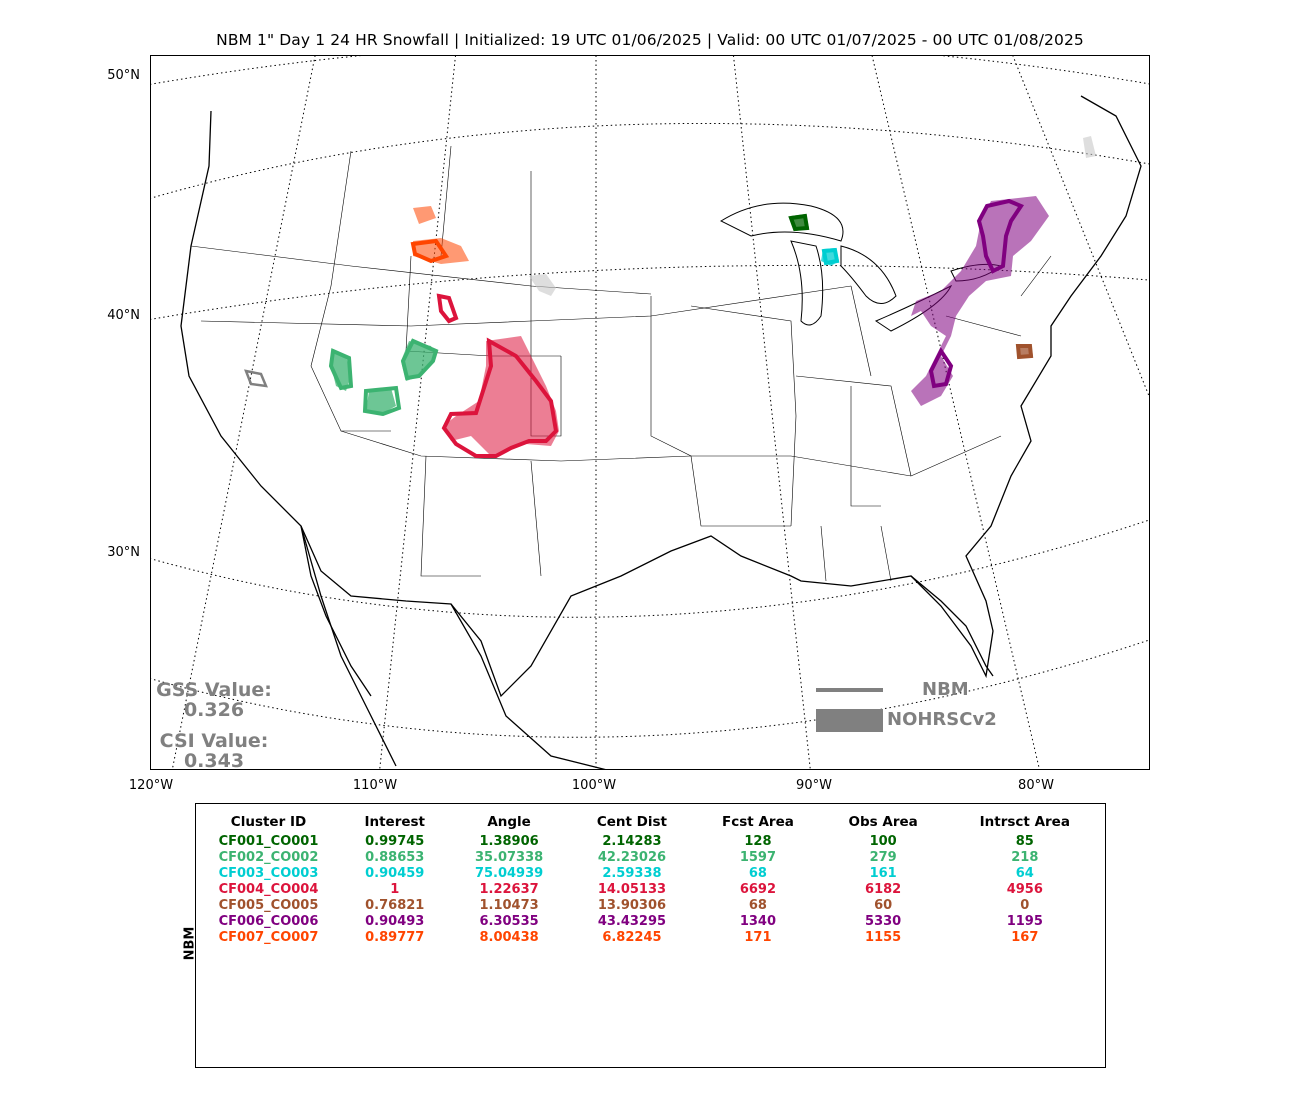 The image size is (1300, 1100). What do you see at coordinates (441, 235) in the screenshot?
I see `obs-area-co007` at bounding box center [441, 235].